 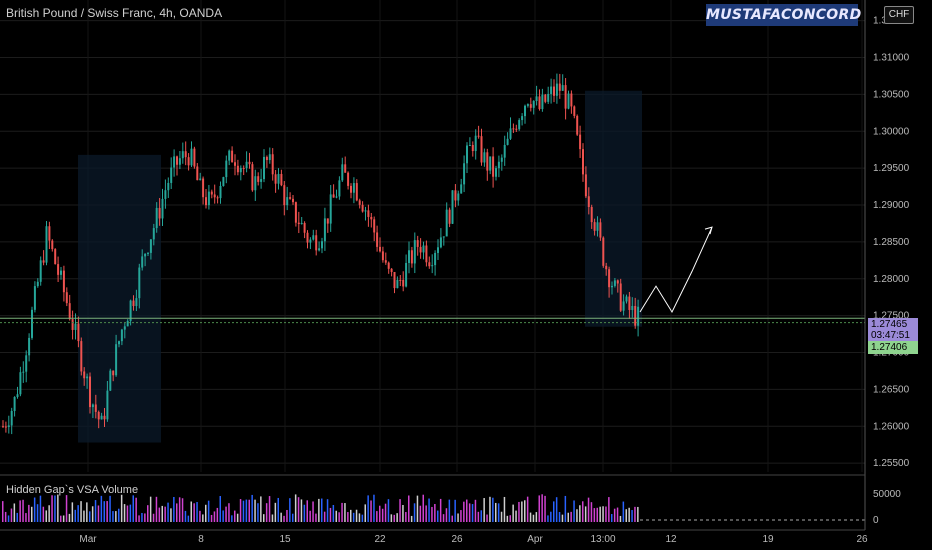 I want to click on currency-badge: CHF, so click(x=899, y=15).